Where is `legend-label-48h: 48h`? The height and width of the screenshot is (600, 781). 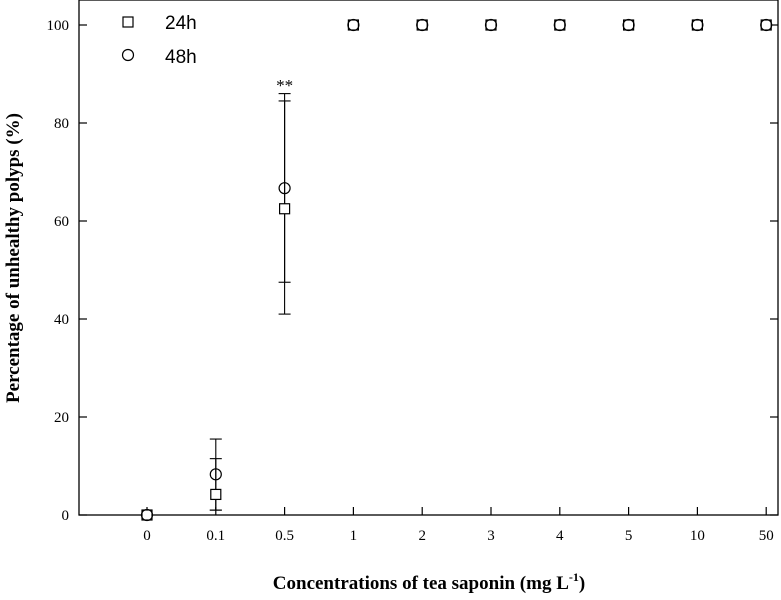 legend-label-48h: 48h is located at coordinates (181, 57).